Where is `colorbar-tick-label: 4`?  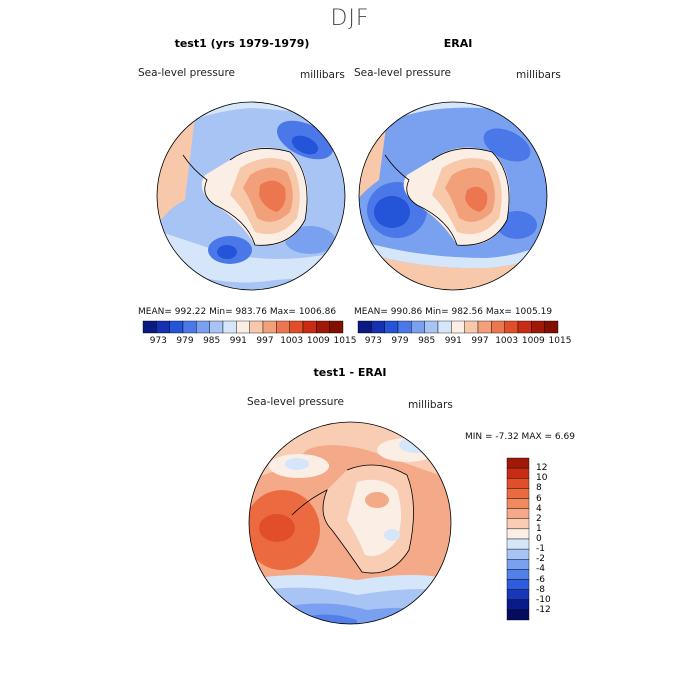
colorbar-tick-label: 4 is located at coordinates (539, 508).